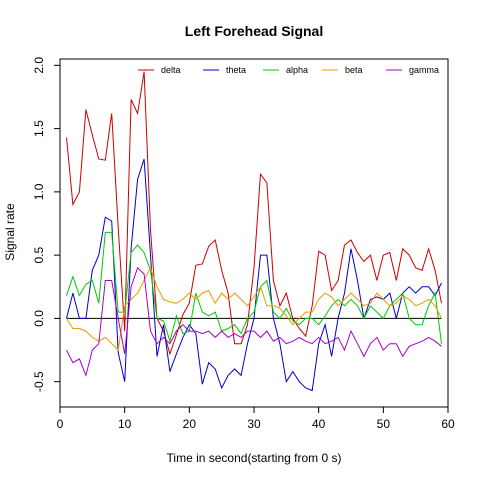  Describe the element at coordinates (39, 65) in the screenshot. I see `y-tick-label: 2.0` at that location.